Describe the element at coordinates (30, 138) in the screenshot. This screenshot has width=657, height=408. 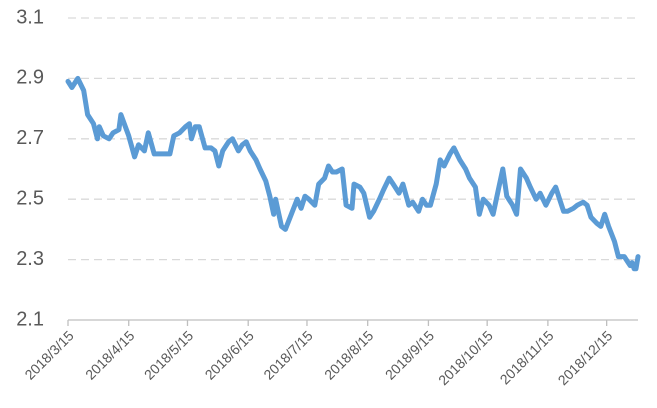
I see `y-tick-label: 2.7` at that location.